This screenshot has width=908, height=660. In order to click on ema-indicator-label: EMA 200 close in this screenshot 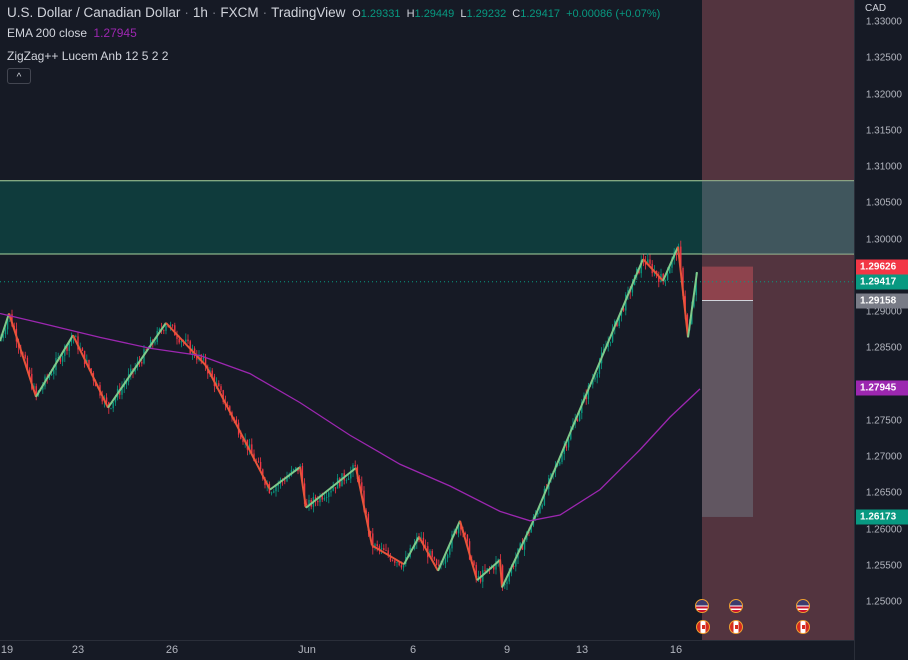, I will do `click(47, 33)`.